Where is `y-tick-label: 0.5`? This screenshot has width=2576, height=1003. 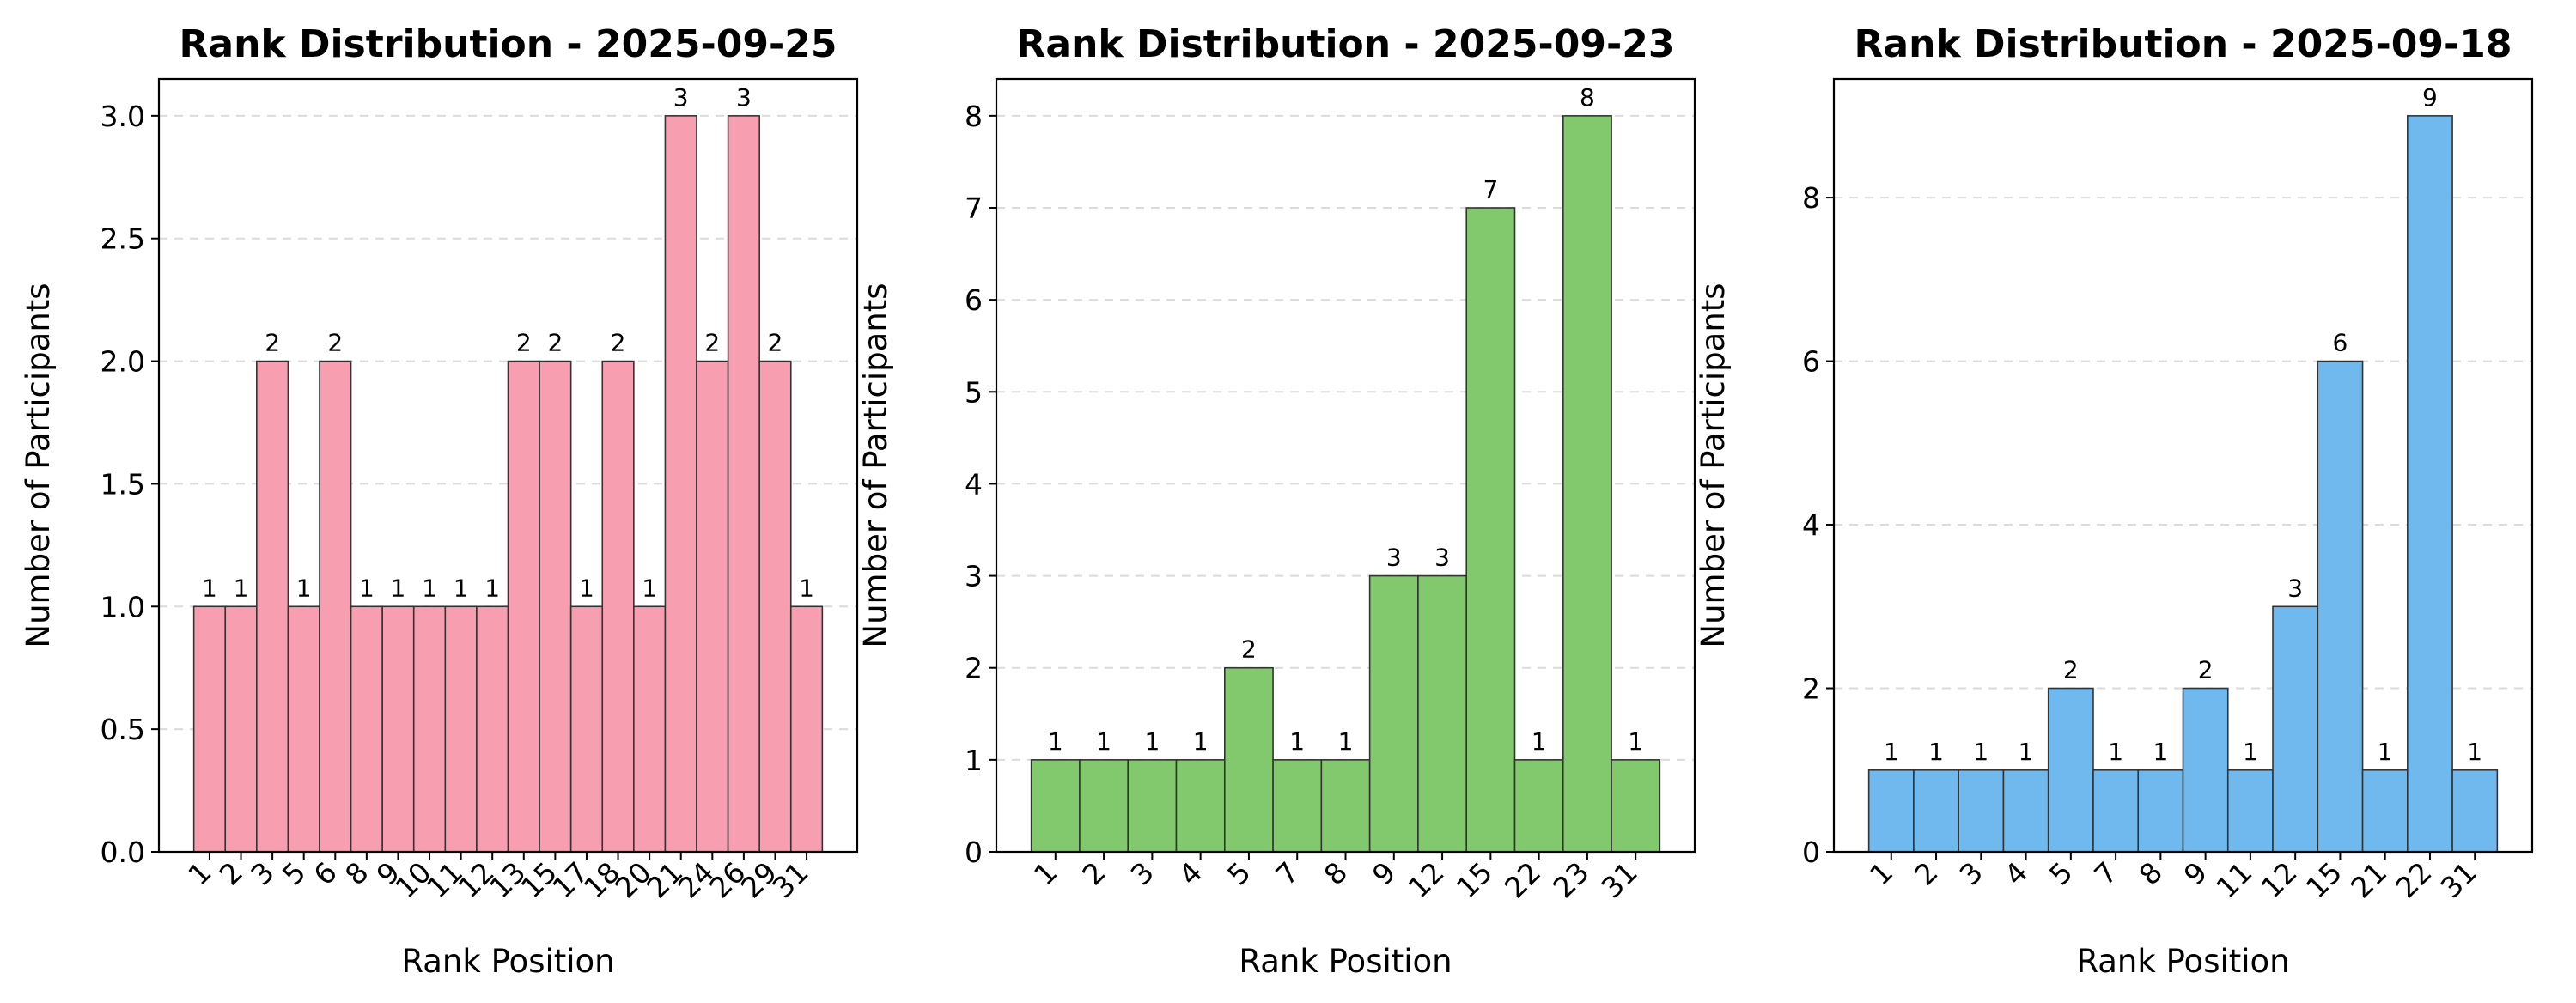 y-tick-label: 0.5 is located at coordinates (122, 729).